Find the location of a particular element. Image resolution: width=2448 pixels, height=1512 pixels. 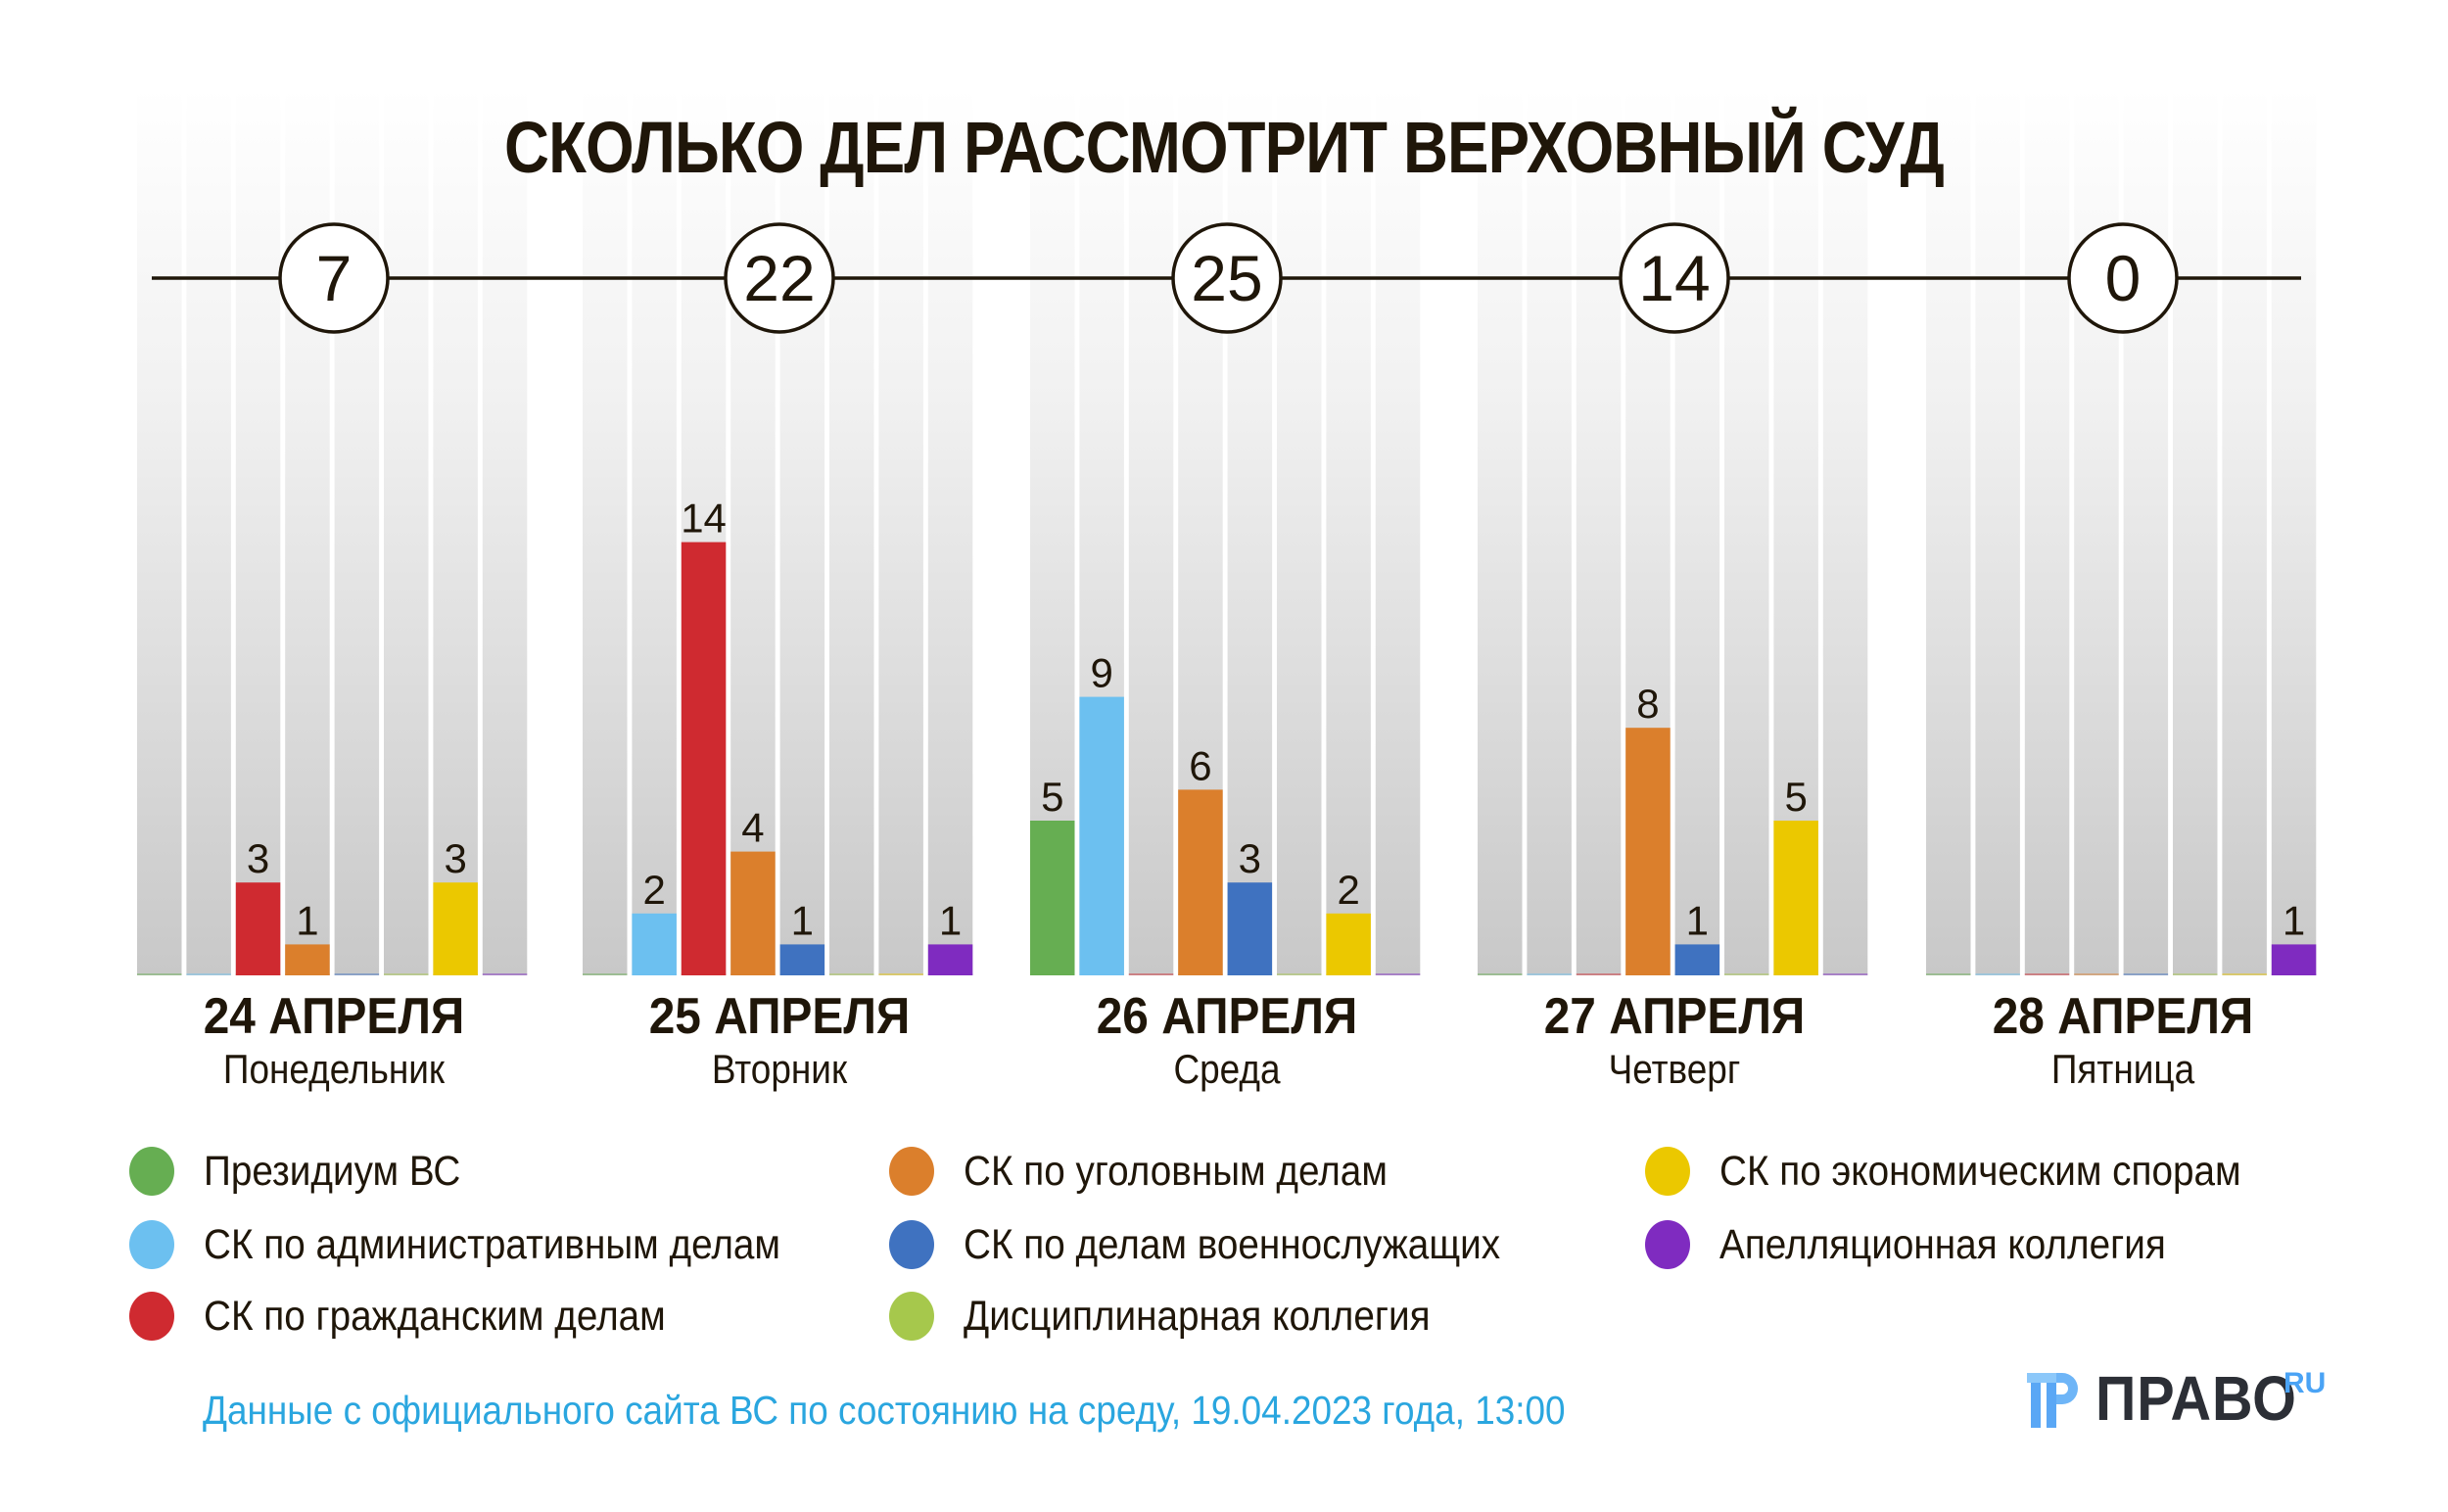

legend-label: Дисциплинарная коллегия is located at coordinates (1197, 1316).